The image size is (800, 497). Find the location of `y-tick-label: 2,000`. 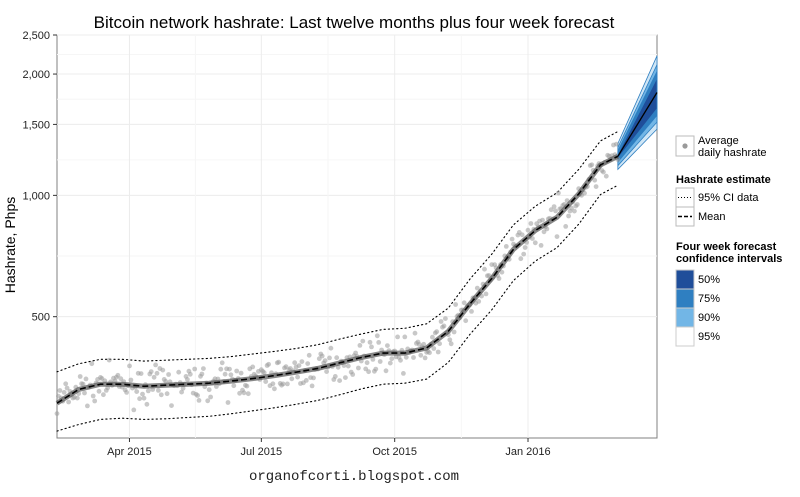

y-tick-label: 2,000 is located at coordinates (36, 75).